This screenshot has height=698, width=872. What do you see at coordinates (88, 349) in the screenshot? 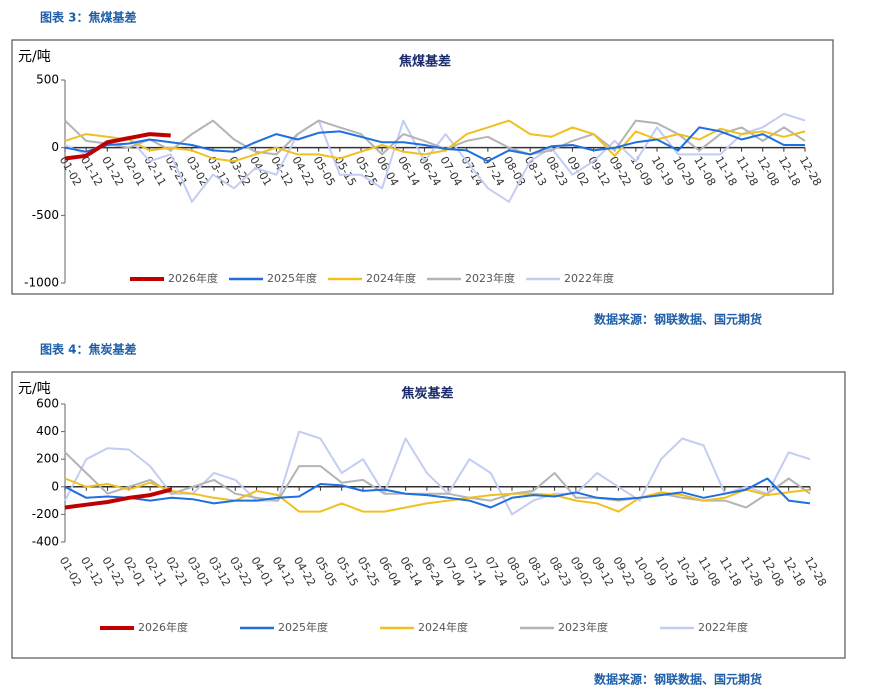
I see `caption: 图表 4：焦炭基差` at bounding box center [88, 349].